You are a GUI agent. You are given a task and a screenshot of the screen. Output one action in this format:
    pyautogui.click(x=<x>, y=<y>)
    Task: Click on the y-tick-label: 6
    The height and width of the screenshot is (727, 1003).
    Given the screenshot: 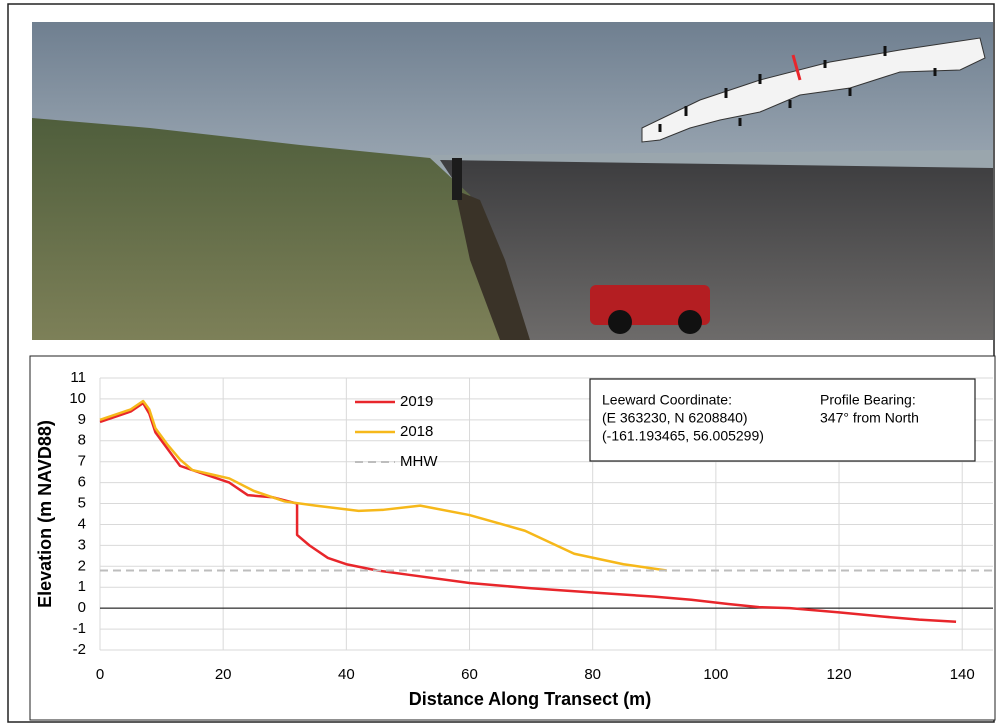 What is the action you would take?
    pyautogui.click(x=82, y=482)
    